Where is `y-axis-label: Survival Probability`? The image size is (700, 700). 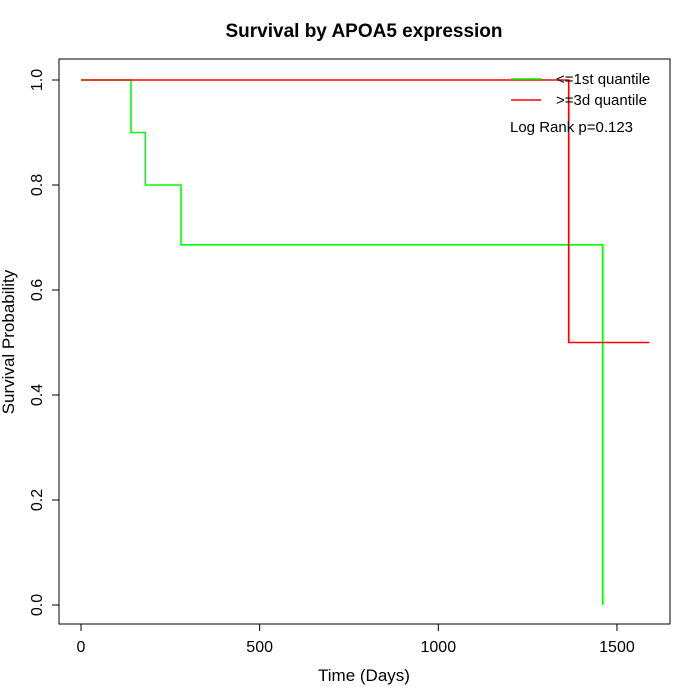
y-axis-label: Survival Probability is located at coordinates (9, 341).